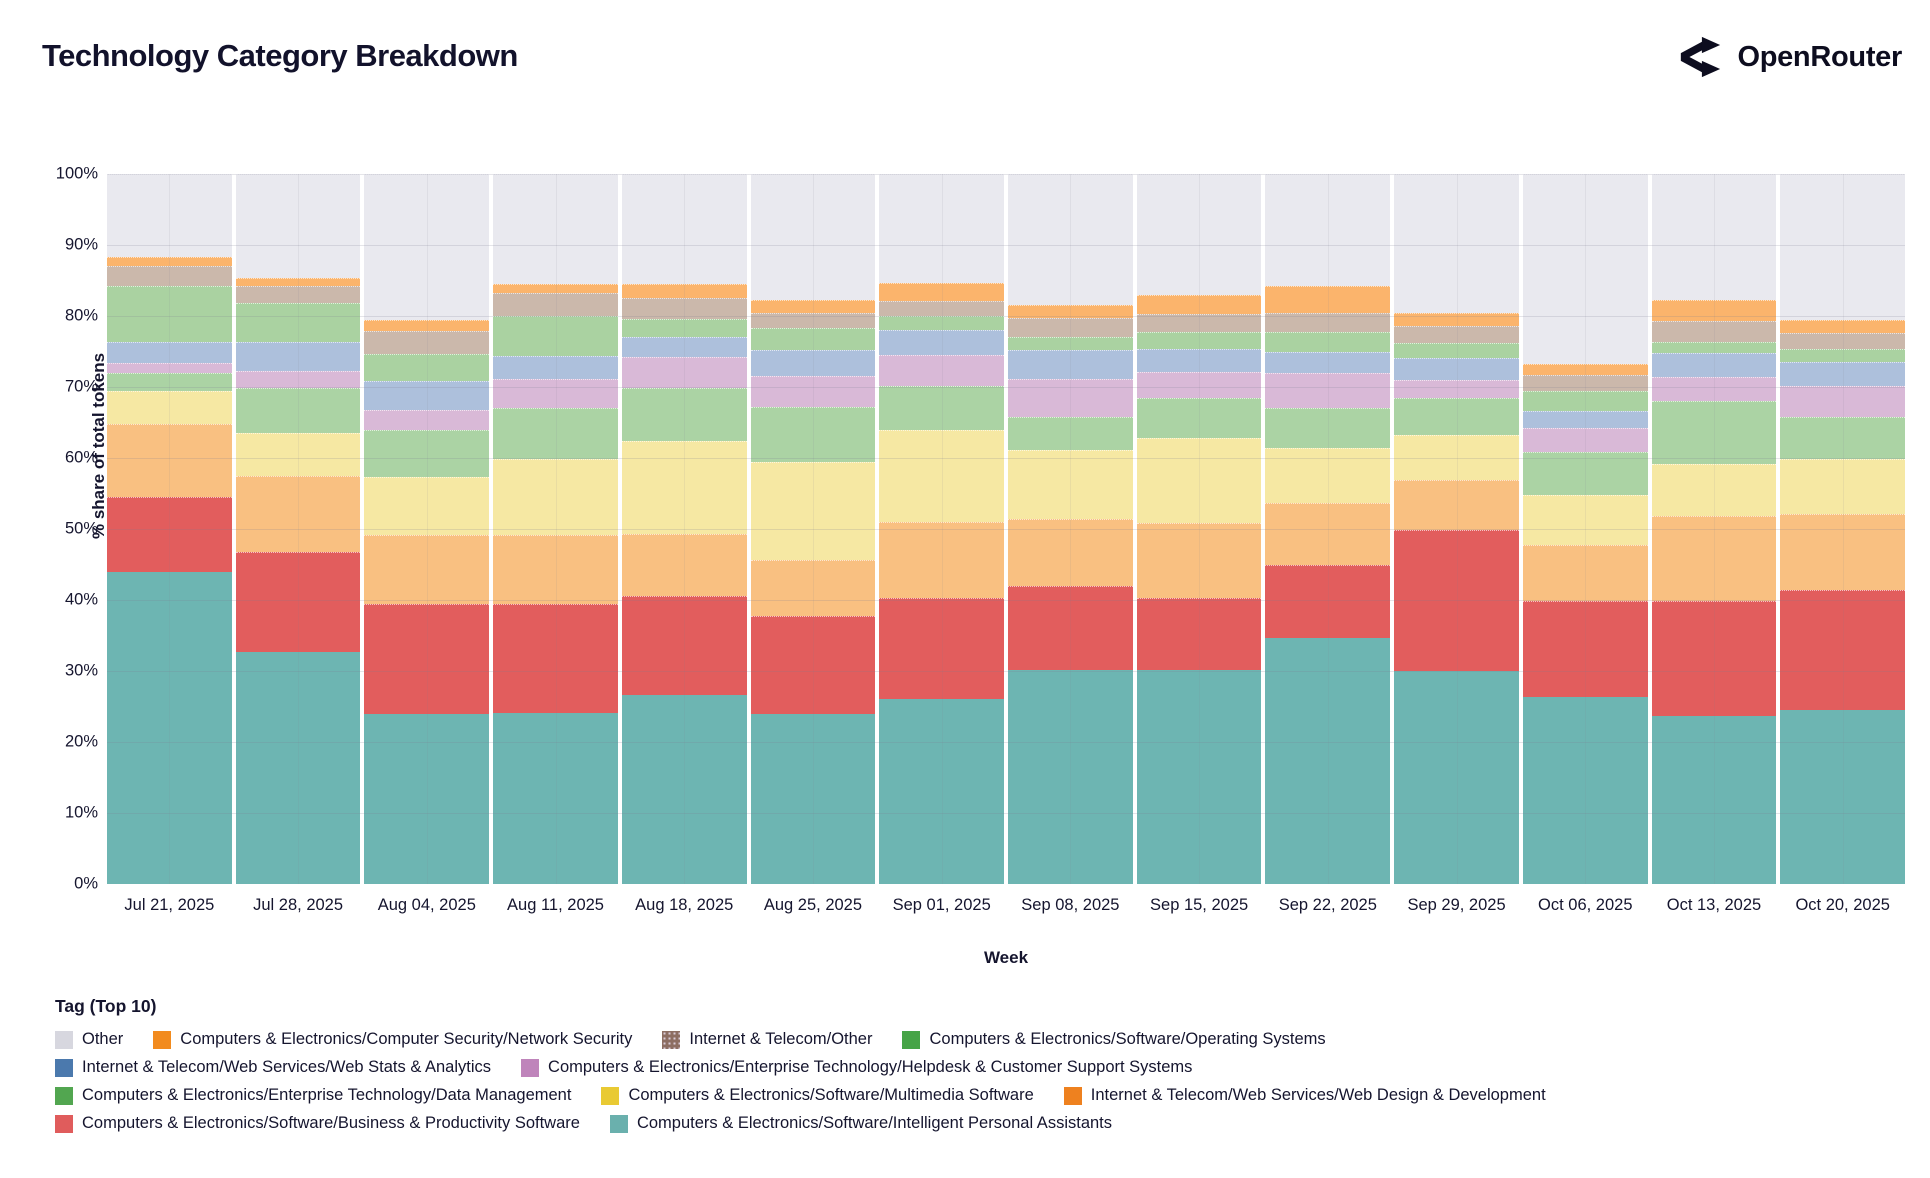 The height and width of the screenshot is (1178, 1930). I want to click on bar-aug-04-2025, so click(427, 529).